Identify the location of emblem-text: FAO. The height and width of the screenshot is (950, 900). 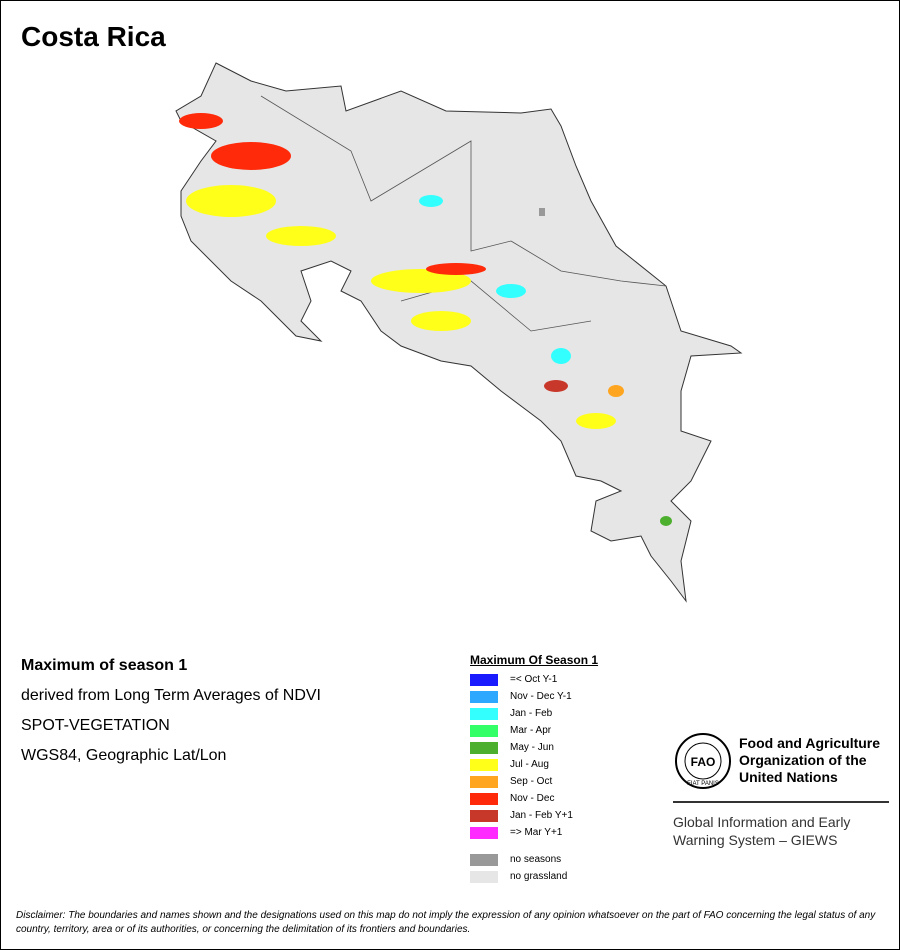
(703, 762).